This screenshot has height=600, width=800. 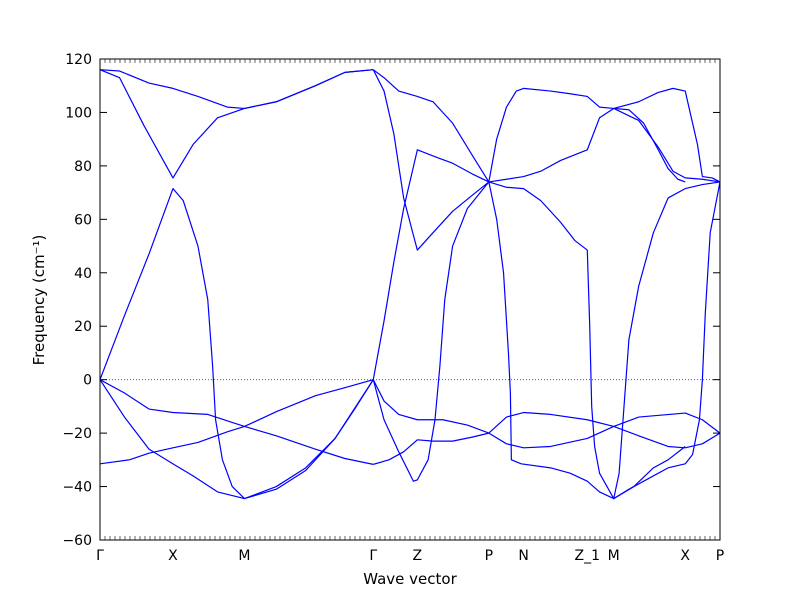 I want to click on y-tick-label: 40, so click(x=83, y=274).